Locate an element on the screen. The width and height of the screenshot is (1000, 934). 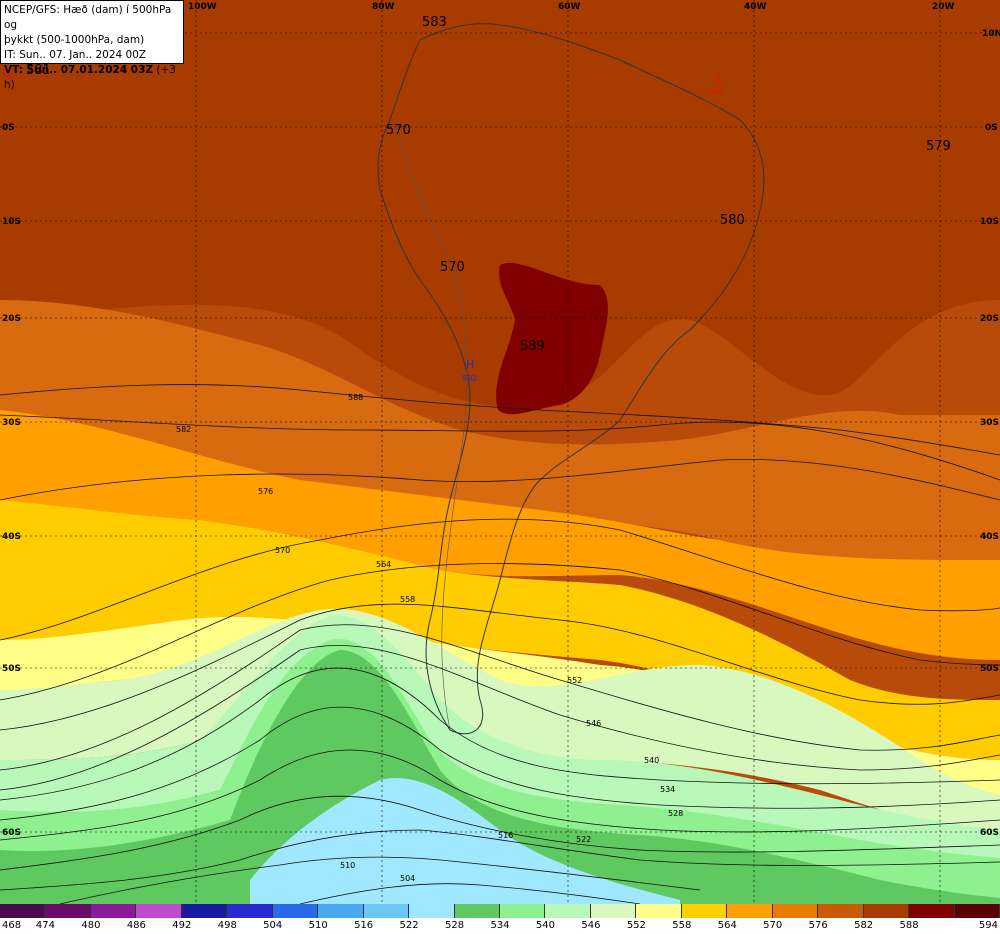
colorbar-label: 564 is located at coordinates (727, 925).